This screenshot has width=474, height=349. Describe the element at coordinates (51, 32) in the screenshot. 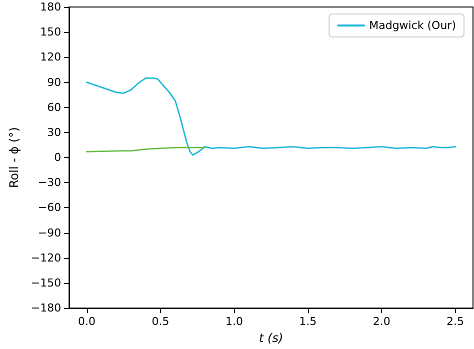

I see `y-tick-label: 150` at that location.